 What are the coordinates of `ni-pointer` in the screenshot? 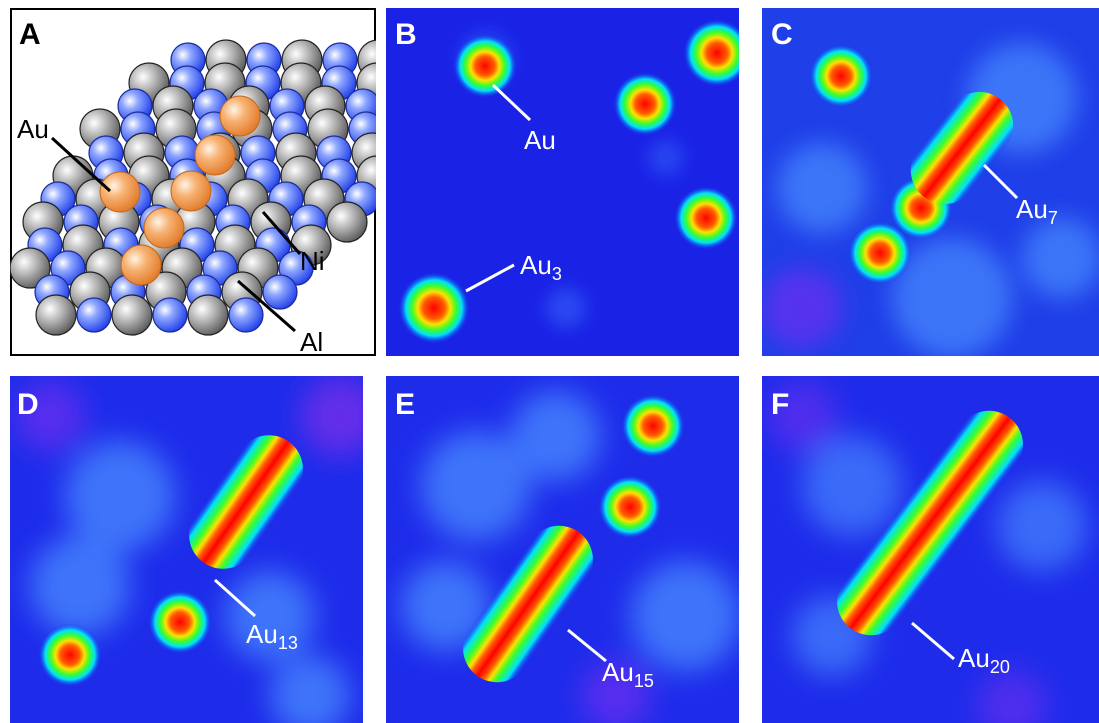 It's located at (281, 233).